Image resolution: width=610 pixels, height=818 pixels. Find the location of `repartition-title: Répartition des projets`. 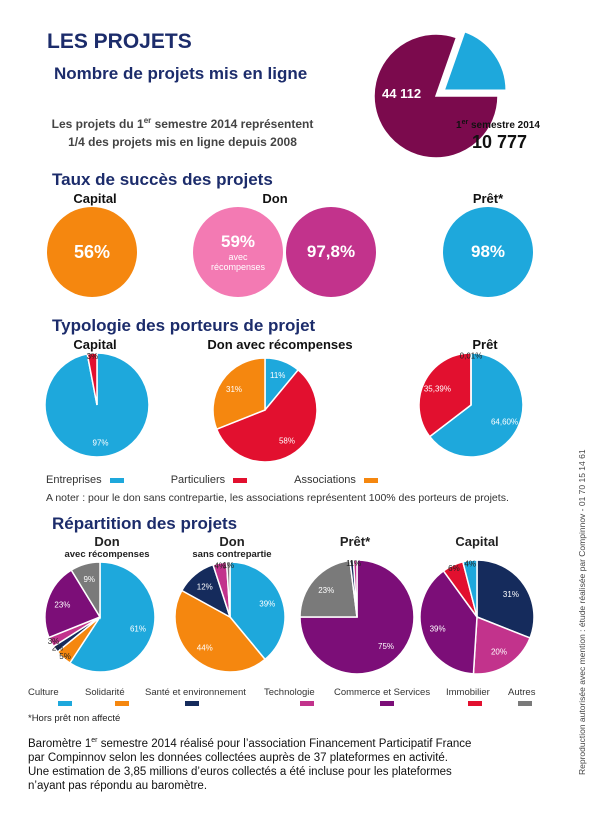

repartition-title: Répartition des projets is located at coordinates (145, 523).